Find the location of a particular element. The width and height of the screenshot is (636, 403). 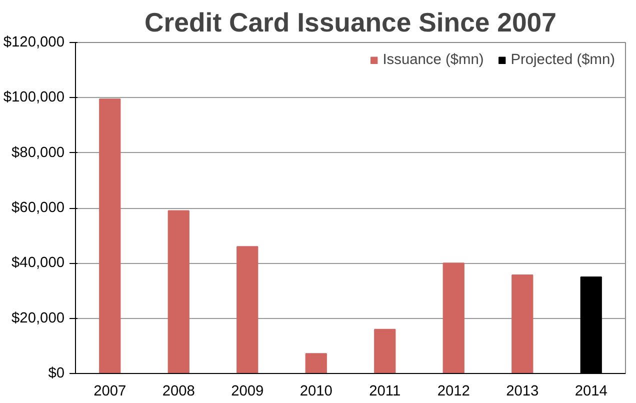

y-tick-label: $60,000 is located at coordinates (38, 208).